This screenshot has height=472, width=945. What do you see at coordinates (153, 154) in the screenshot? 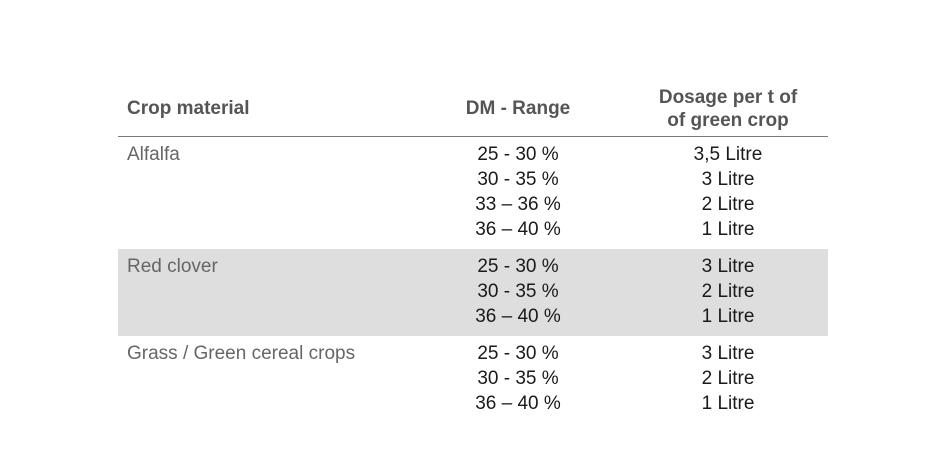
I see `crop-name: Alfalfa` at bounding box center [153, 154].